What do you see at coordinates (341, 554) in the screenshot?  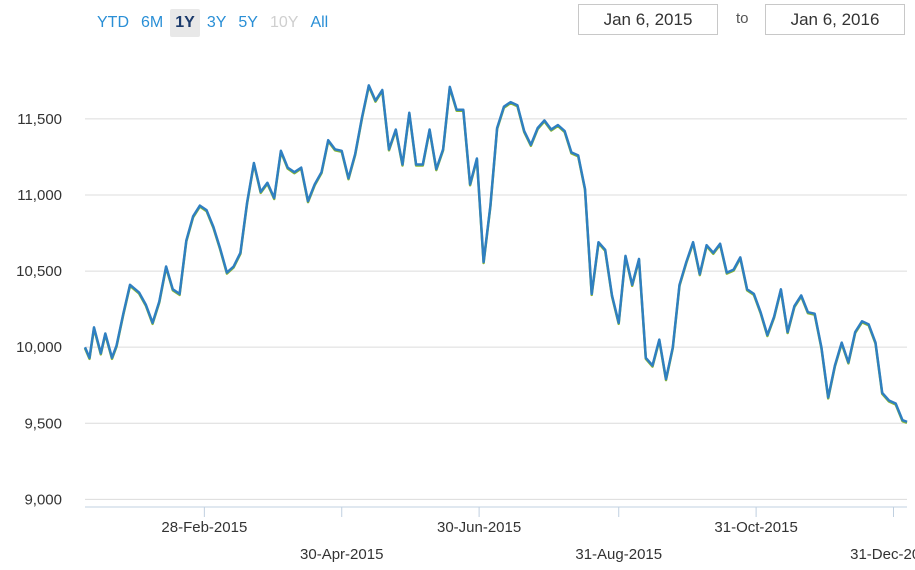 I see `x-tick-label: 30-Apr-2015` at bounding box center [341, 554].